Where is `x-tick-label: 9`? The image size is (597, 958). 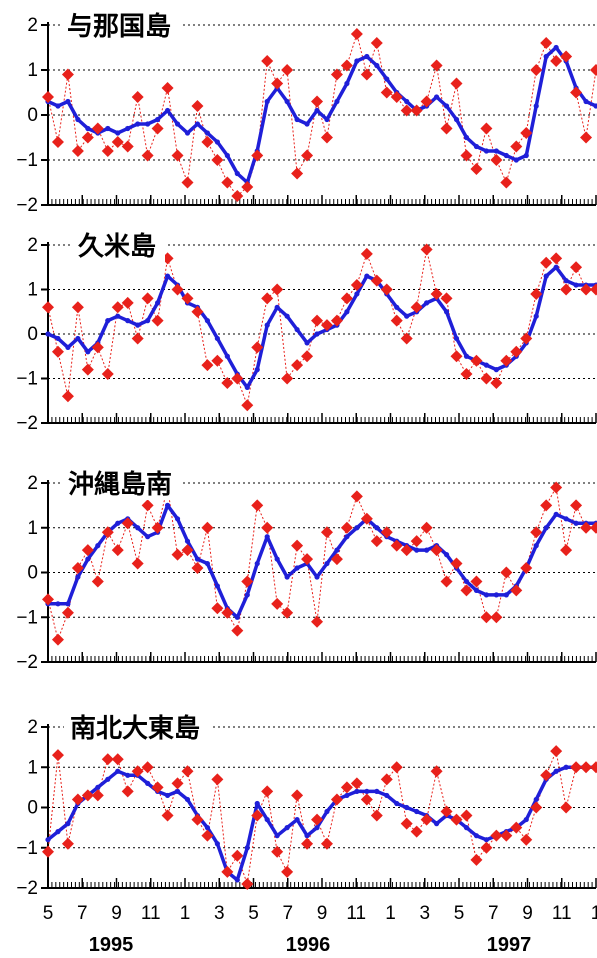 x-tick-label: 9 is located at coordinates (527, 913).